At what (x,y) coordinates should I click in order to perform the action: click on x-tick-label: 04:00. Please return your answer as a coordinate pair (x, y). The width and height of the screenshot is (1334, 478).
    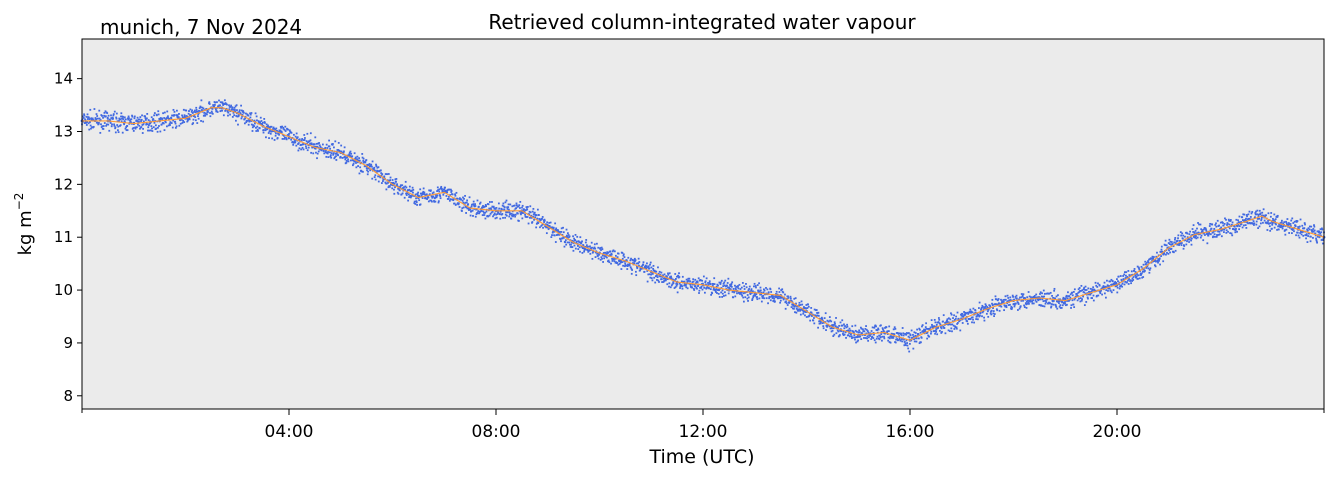
    Looking at the image, I should click on (289, 432).